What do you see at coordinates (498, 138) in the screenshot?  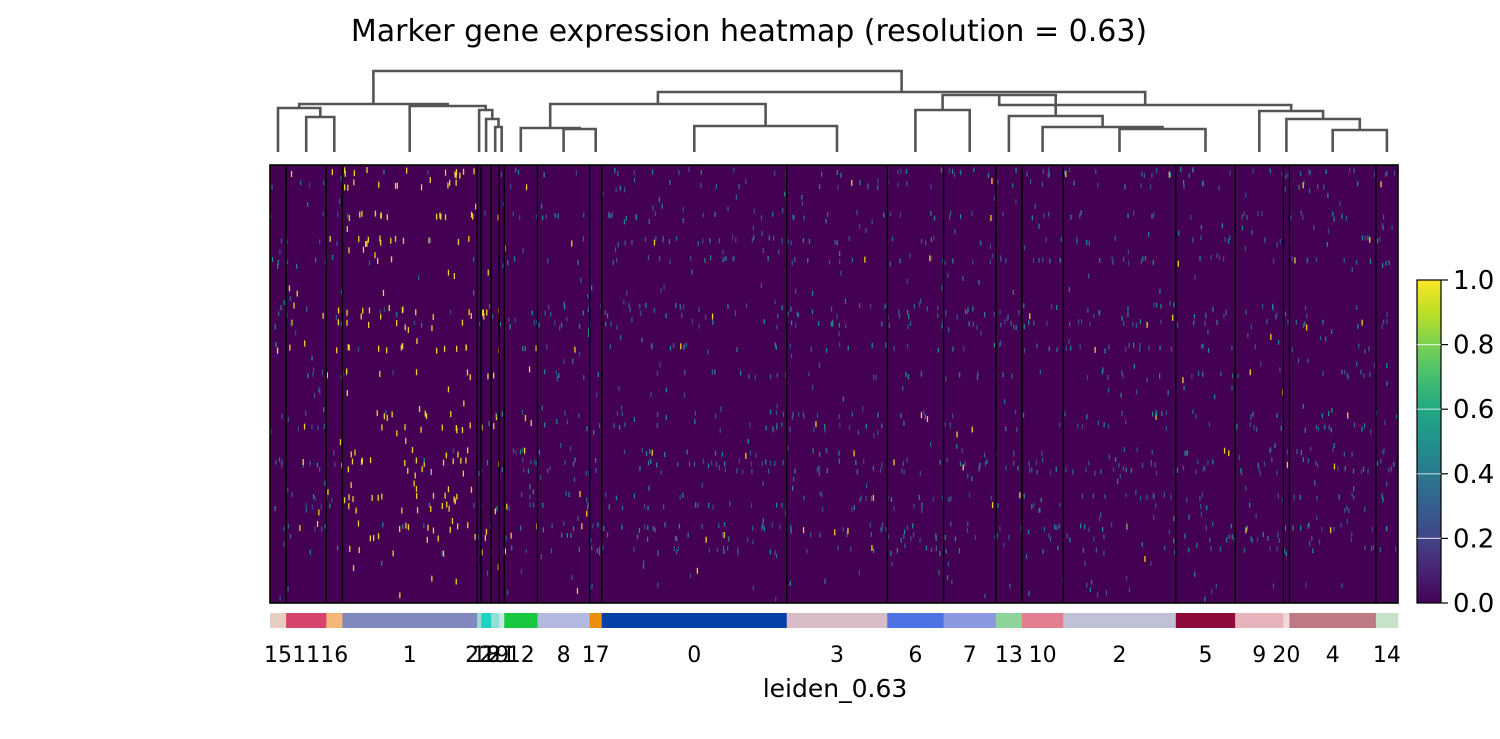 I see `dendrogram-link` at bounding box center [498, 138].